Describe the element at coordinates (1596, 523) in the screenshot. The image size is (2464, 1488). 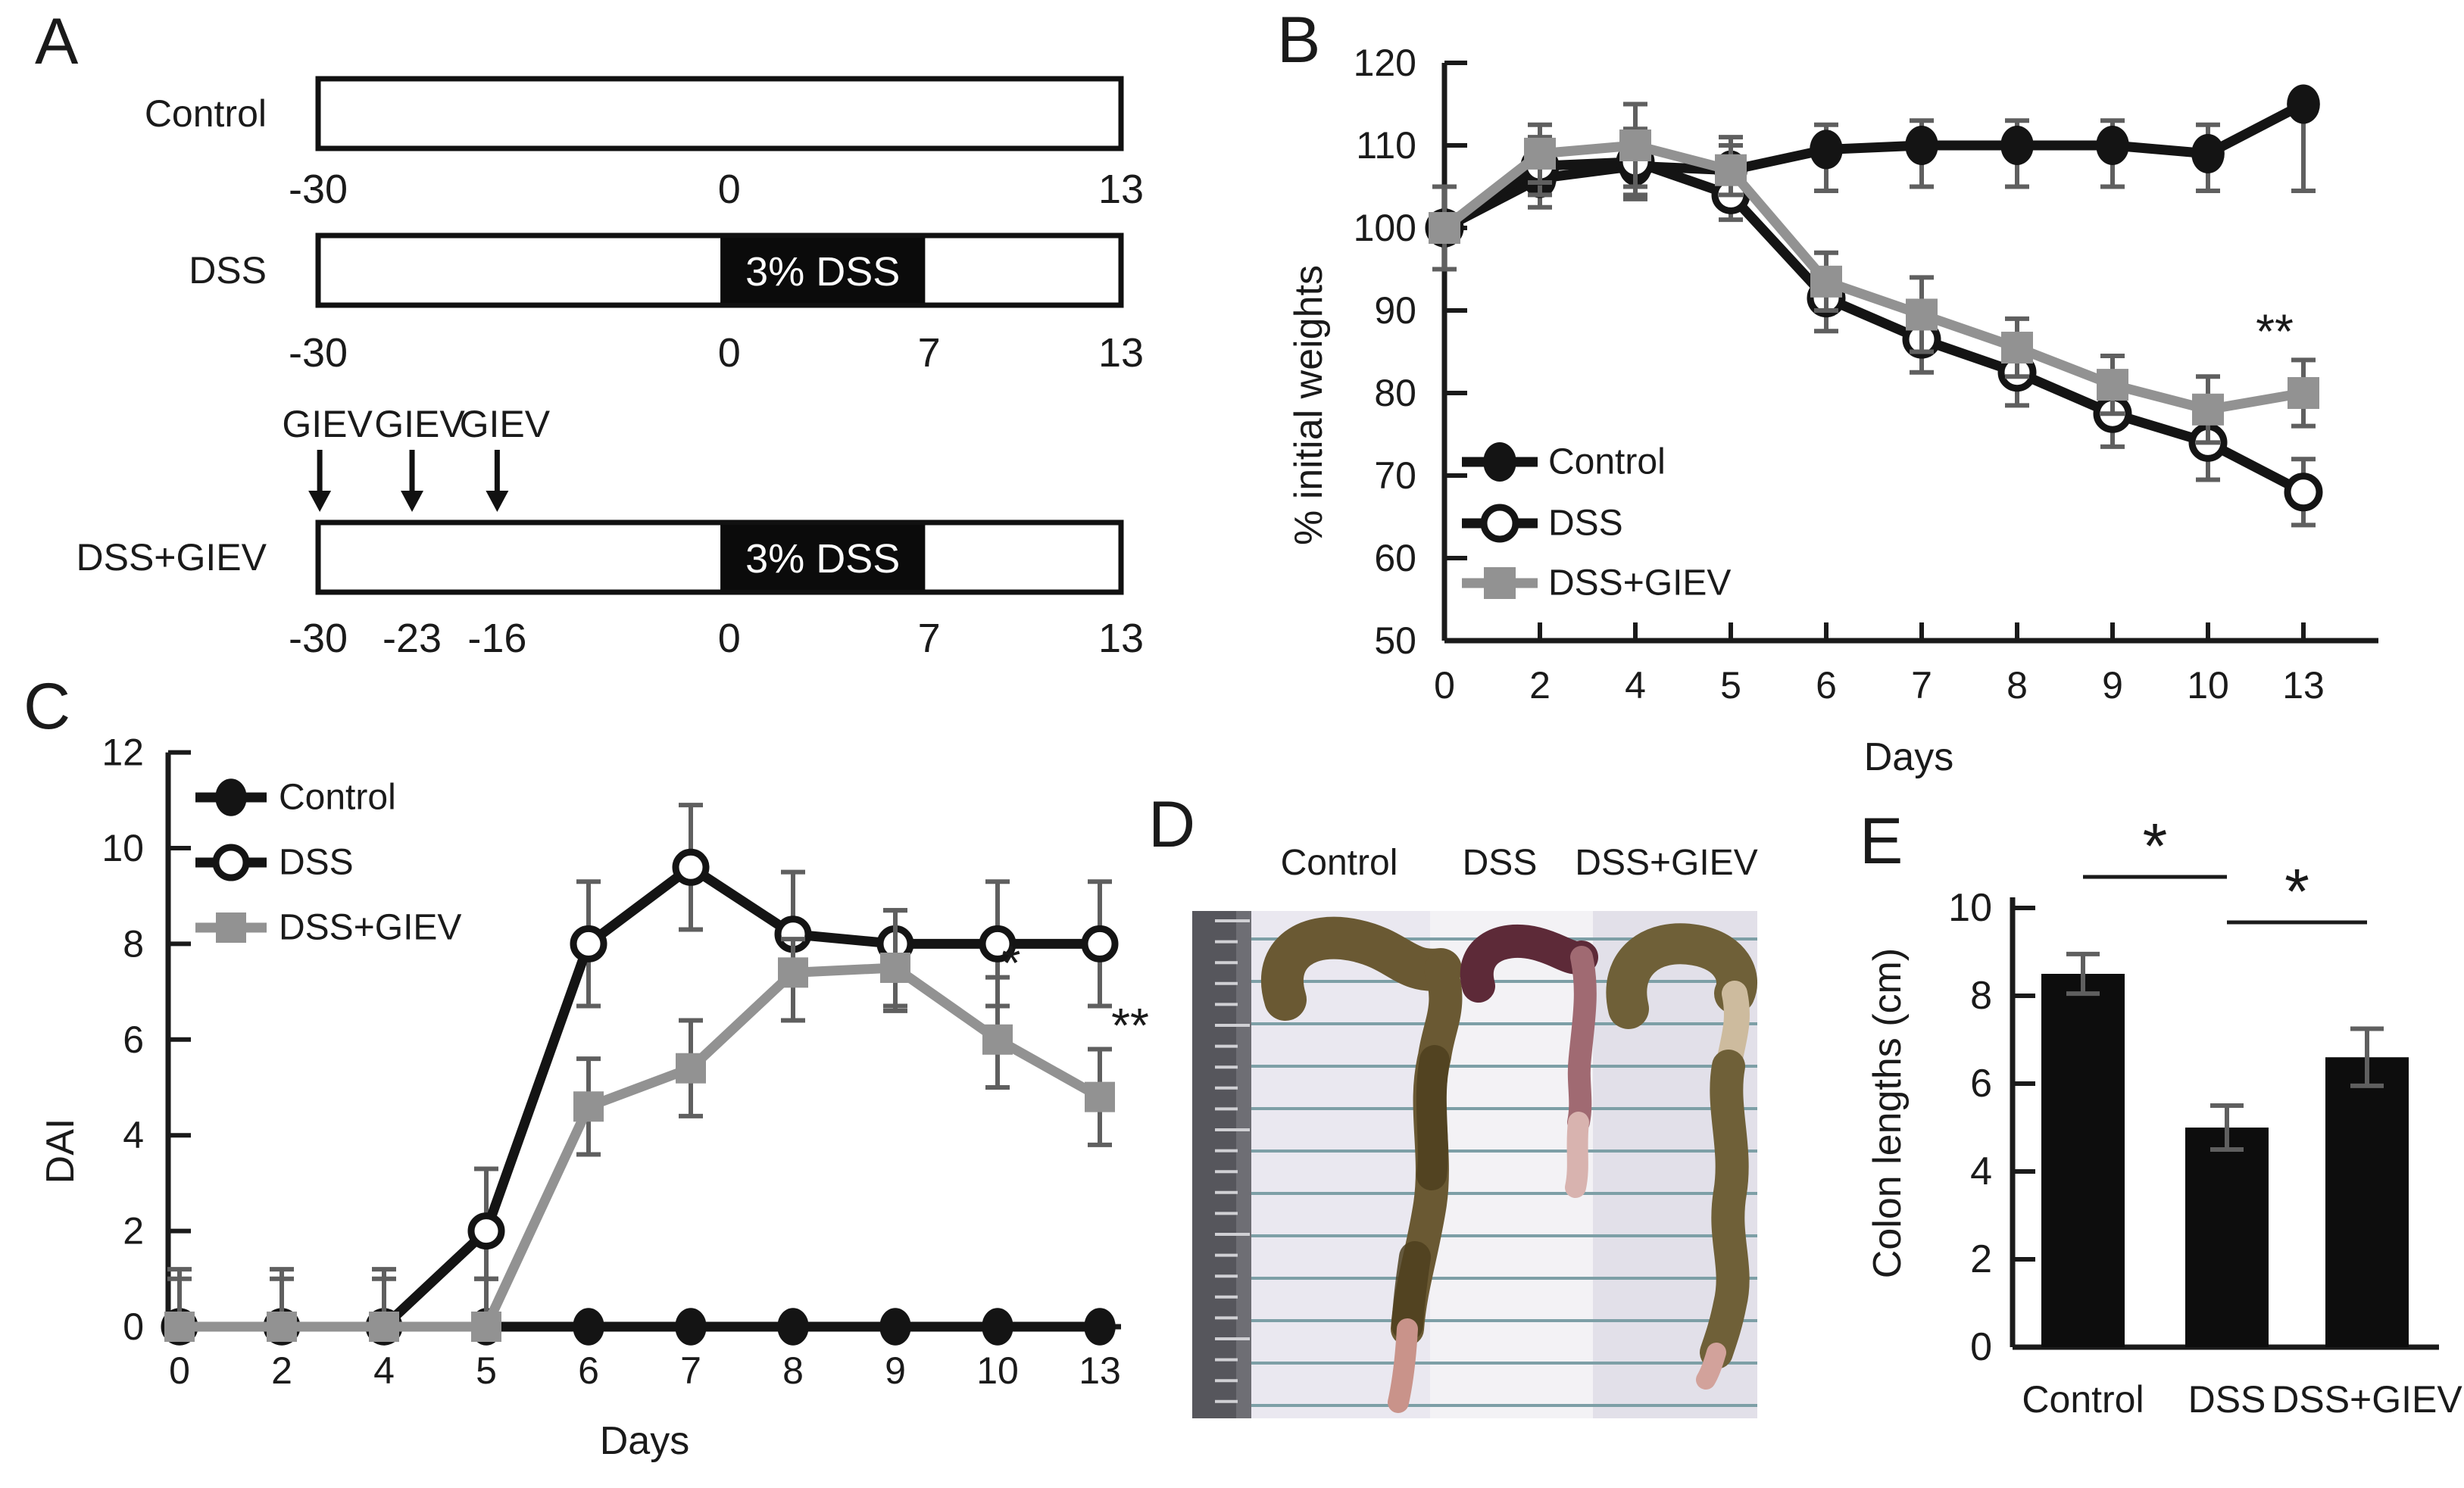
I see `legend: Control DSS DSS+GIEV` at that location.